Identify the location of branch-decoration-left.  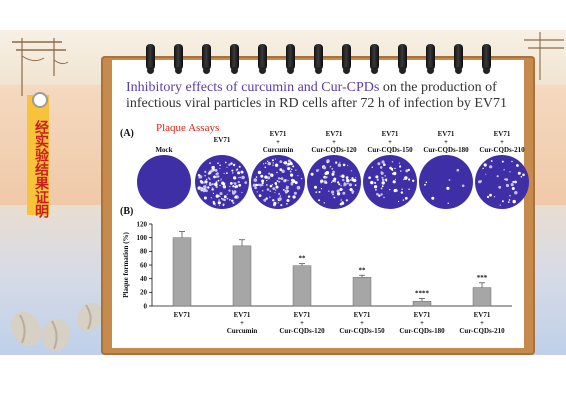
(40, 67).